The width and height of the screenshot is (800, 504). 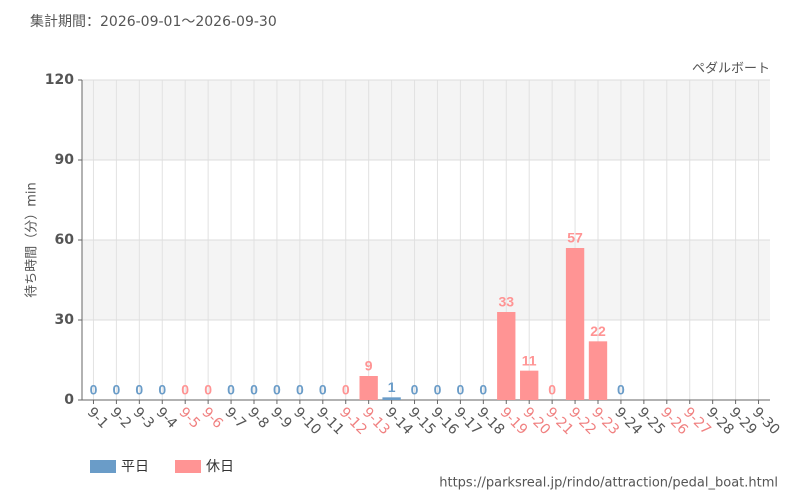 I want to click on y-axis-label: 待ち時間（分）min, so click(x=32, y=240).